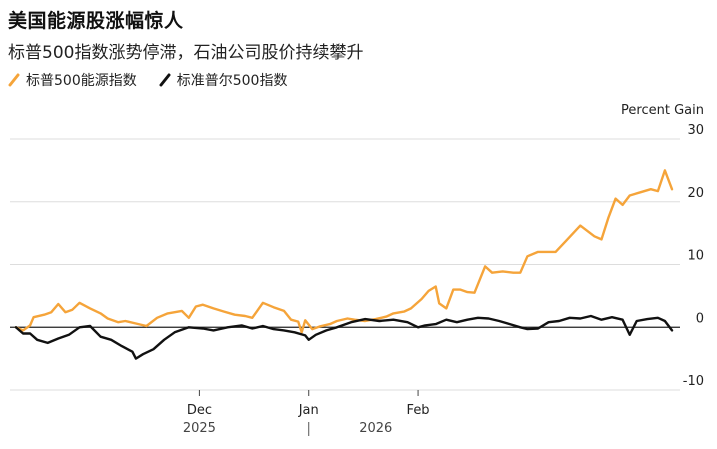 The height and width of the screenshot is (449, 717). I want to click on y-axis-label: Percent Gain, so click(662, 110).